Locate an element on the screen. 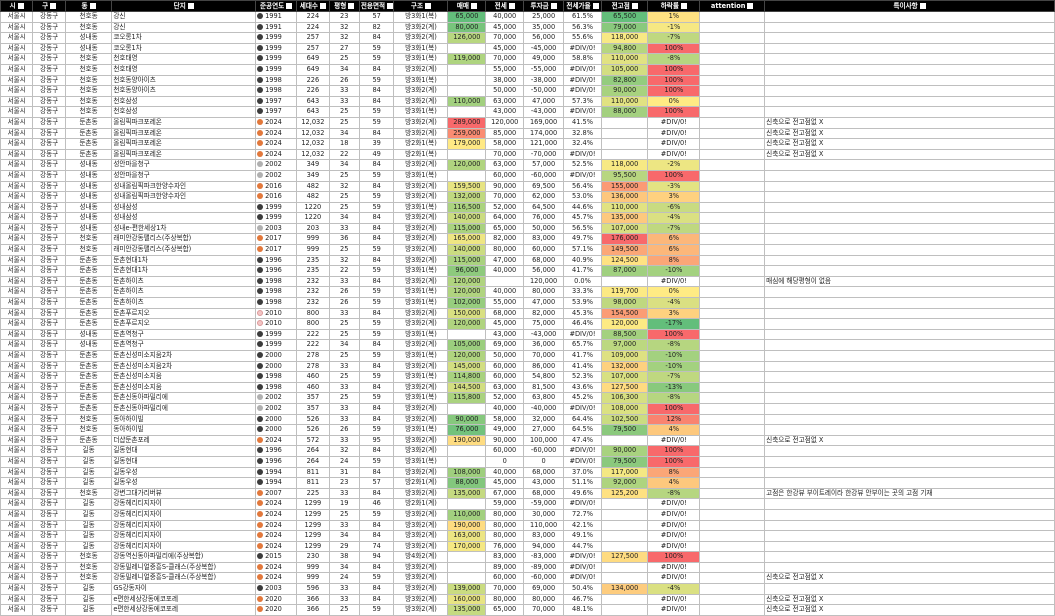 The height and width of the screenshot is (616, 1055). cell-pyeong: 33 is located at coordinates (344, 281).